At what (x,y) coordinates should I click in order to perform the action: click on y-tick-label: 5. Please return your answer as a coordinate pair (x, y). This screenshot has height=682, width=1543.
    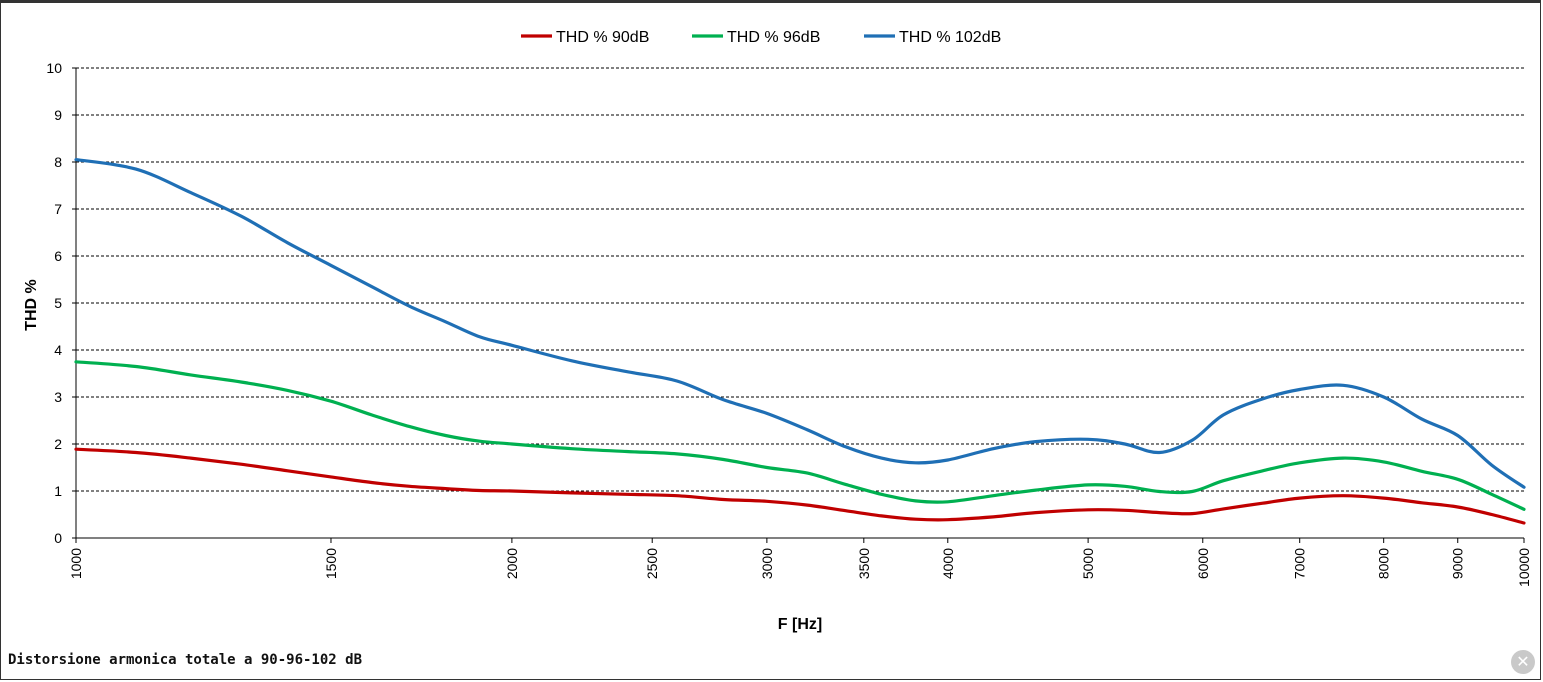
    Looking at the image, I should click on (58, 303).